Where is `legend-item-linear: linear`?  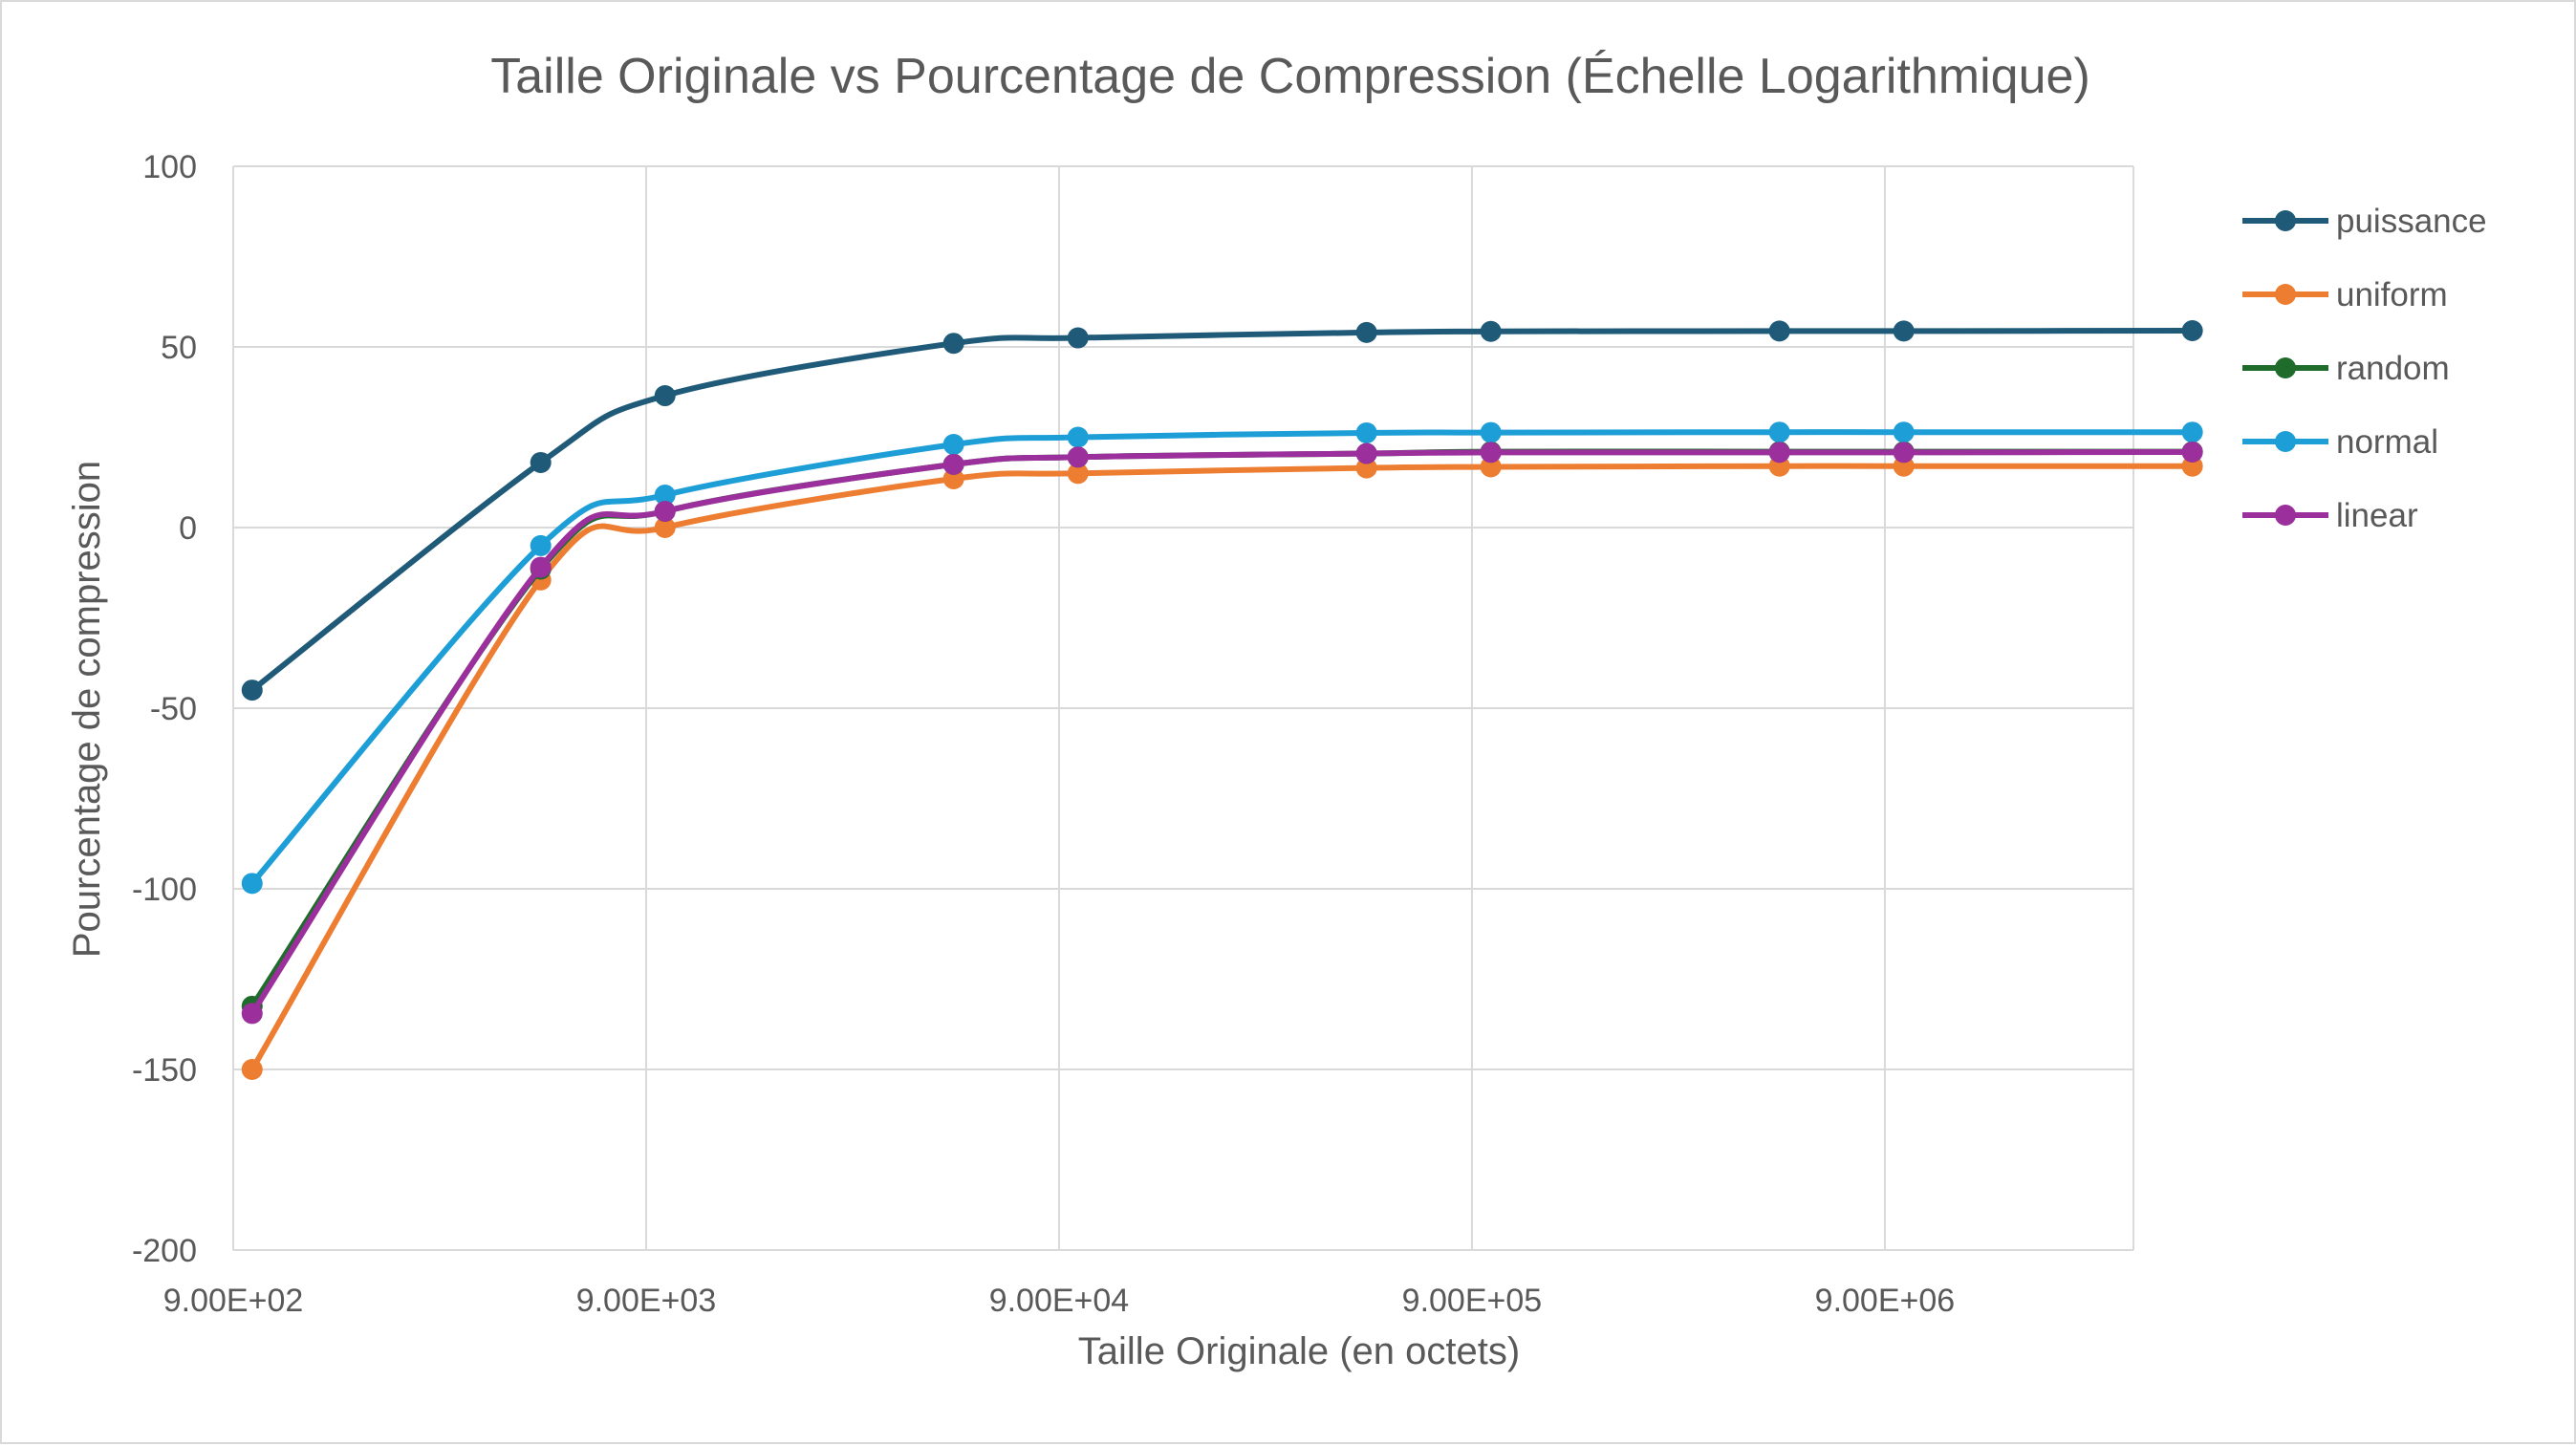 legend-item-linear: linear is located at coordinates (2330, 516).